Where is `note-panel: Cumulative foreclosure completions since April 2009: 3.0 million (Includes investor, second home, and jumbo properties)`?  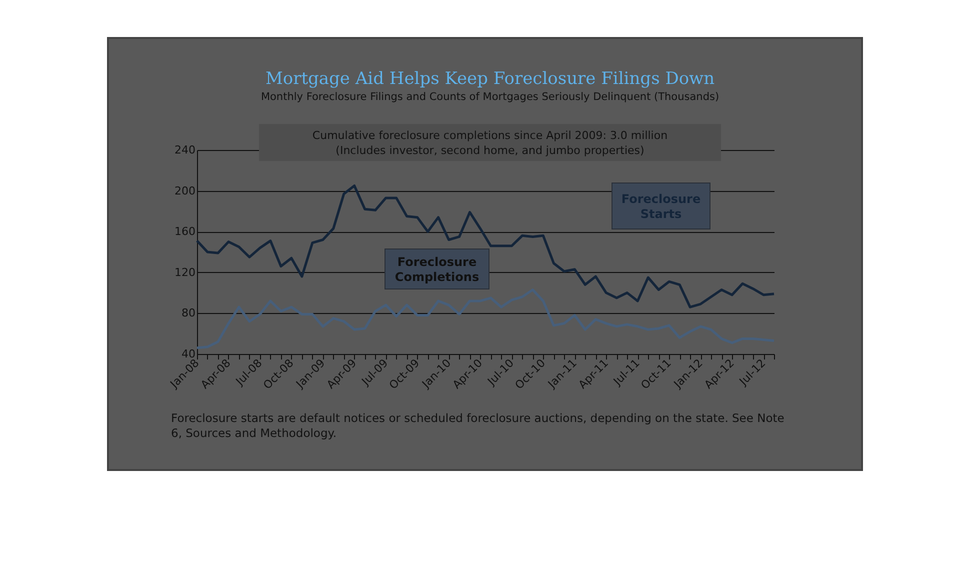
note-panel: Cumulative foreclosure completions since April 2009: 3.0 million (Includes investor, second home, and jumbo properties) is located at coordinates (490, 142).